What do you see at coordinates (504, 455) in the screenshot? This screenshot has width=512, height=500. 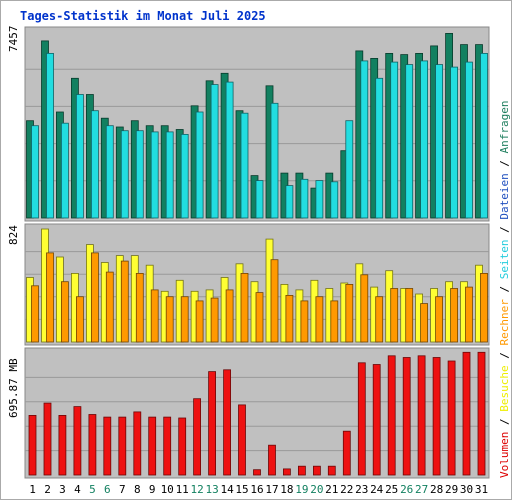 I see `legend-item-volumen: Volumen` at bounding box center [504, 455].